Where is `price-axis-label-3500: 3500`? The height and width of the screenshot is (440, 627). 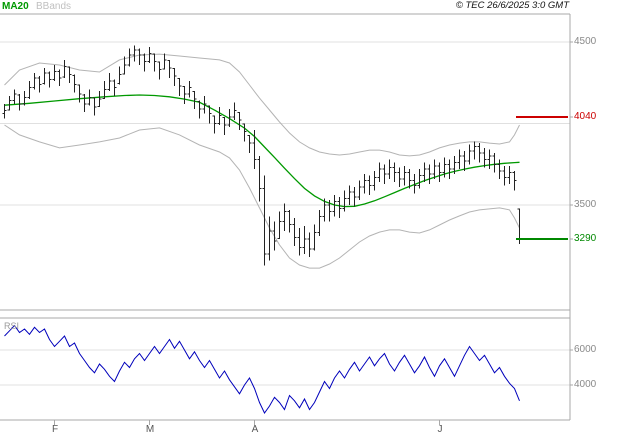 price-axis-label-3500: 3500 is located at coordinates (585, 204).